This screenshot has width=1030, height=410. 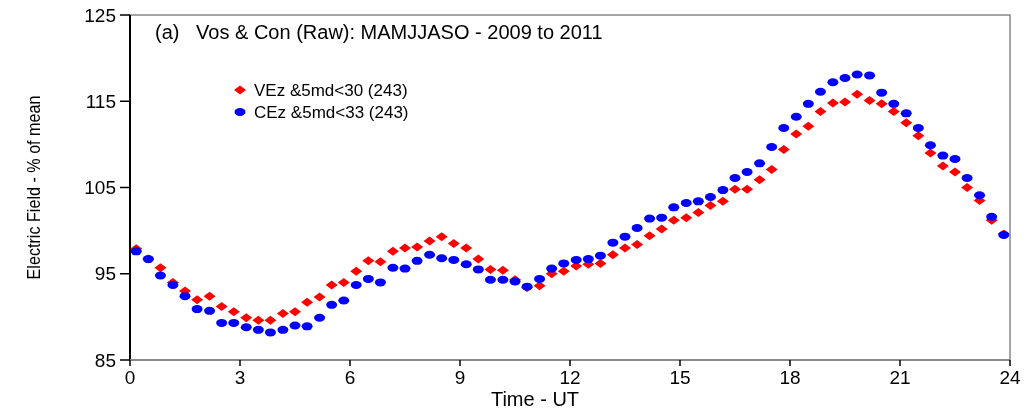 What do you see at coordinates (790, 377) in the screenshot?
I see `x-tick-label: 18` at bounding box center [790, 377].